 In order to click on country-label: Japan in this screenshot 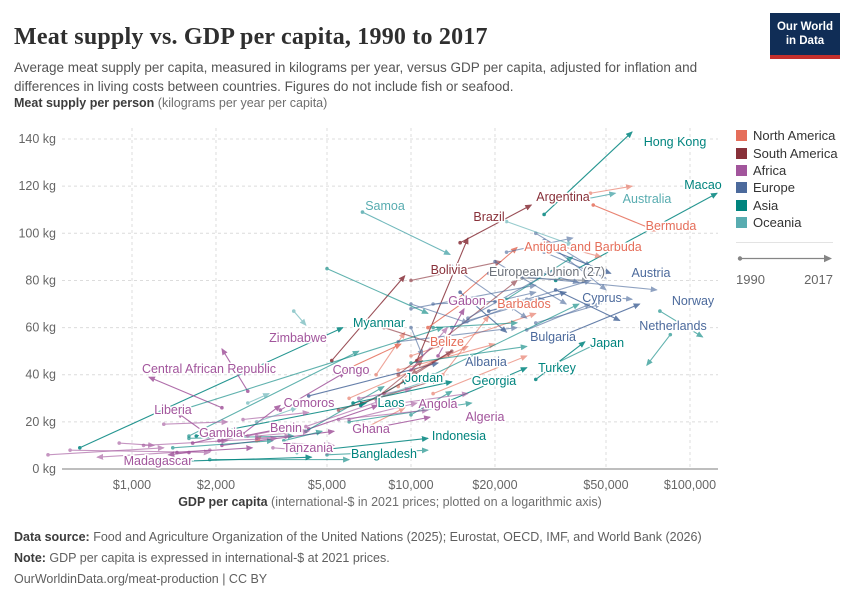, I will do `click(606, 343)`.